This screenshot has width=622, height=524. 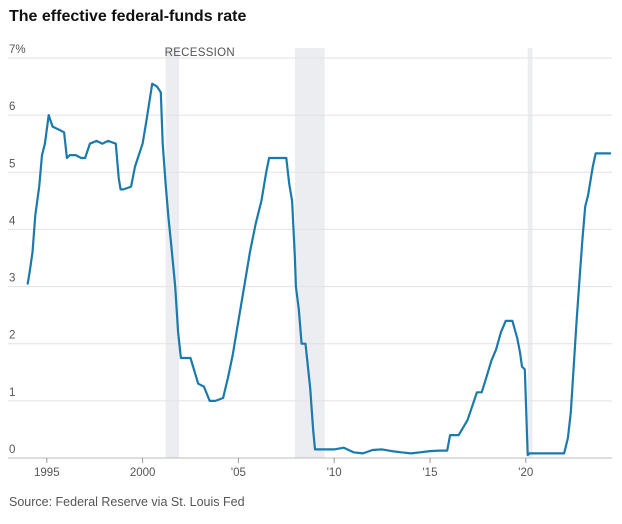 I want to click on x-tick-label-2: '05, so click(x=238, y=473).